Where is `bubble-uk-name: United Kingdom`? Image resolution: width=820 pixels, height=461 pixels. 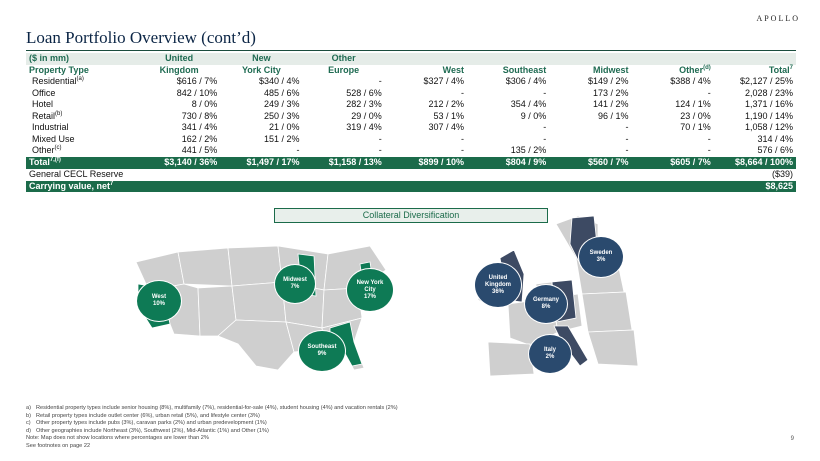
bubble-uk-name: United Kingdom is located at coordinates (498, 281).